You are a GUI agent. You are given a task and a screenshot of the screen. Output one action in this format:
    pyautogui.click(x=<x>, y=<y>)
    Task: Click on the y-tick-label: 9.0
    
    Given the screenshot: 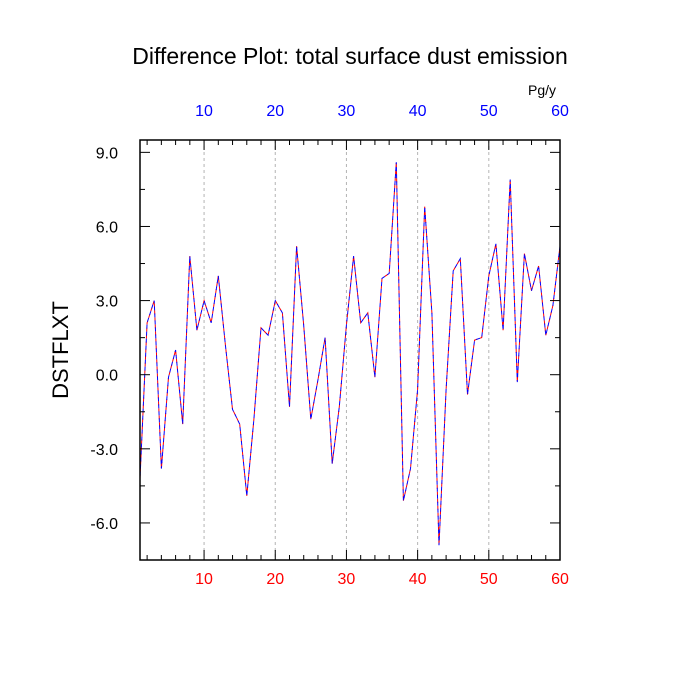 What is the action you would take?
    pyautogui.click(x=107, y=153)
    